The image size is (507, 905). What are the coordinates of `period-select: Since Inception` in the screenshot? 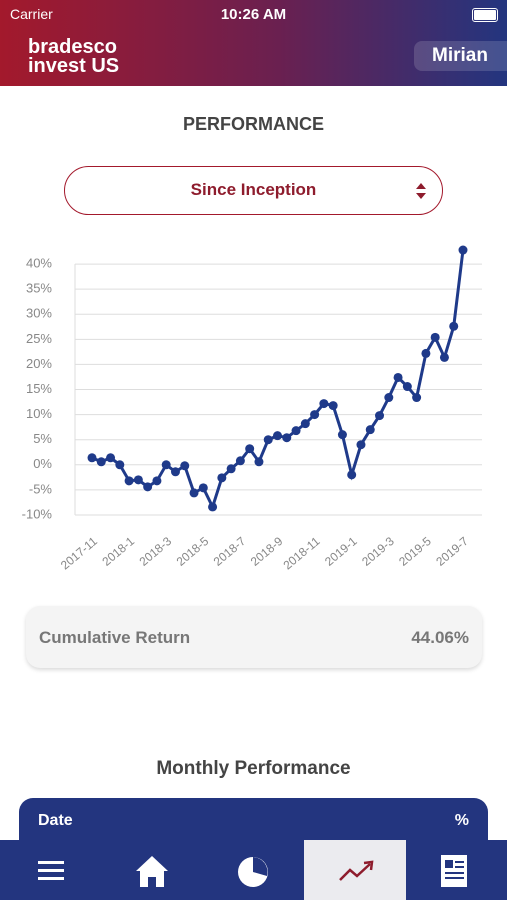 It's located at (253, 190).